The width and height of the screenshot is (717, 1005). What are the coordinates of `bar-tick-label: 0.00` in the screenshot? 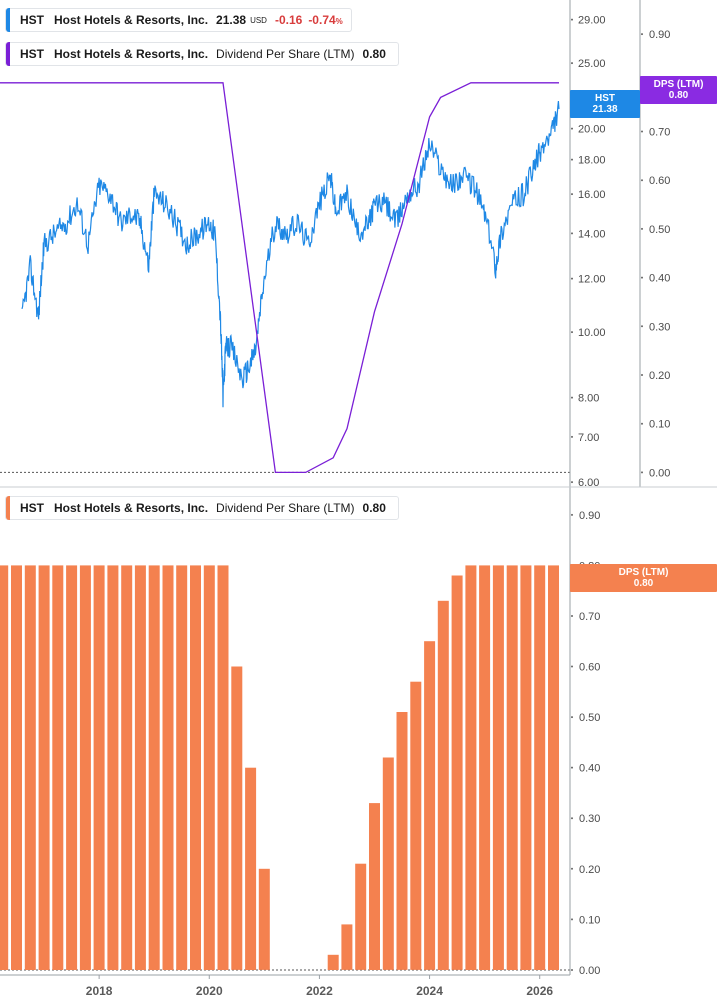 It's located at (589, 971).